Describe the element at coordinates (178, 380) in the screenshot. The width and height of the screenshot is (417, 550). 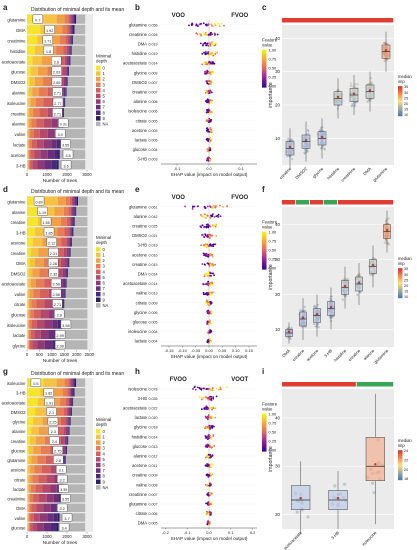
I see `group-label-left: FVOO` at that location.